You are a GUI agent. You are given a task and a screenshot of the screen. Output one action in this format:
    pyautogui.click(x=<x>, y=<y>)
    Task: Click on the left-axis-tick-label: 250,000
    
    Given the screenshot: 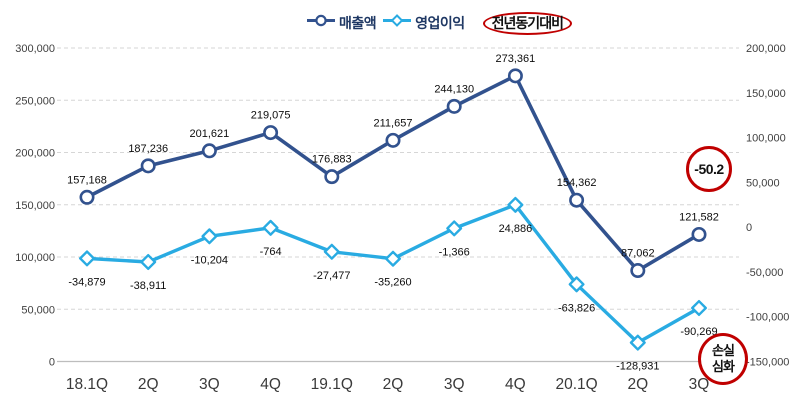 What is the action you would take?
    pyautogui.click(x=35, y=101)
    